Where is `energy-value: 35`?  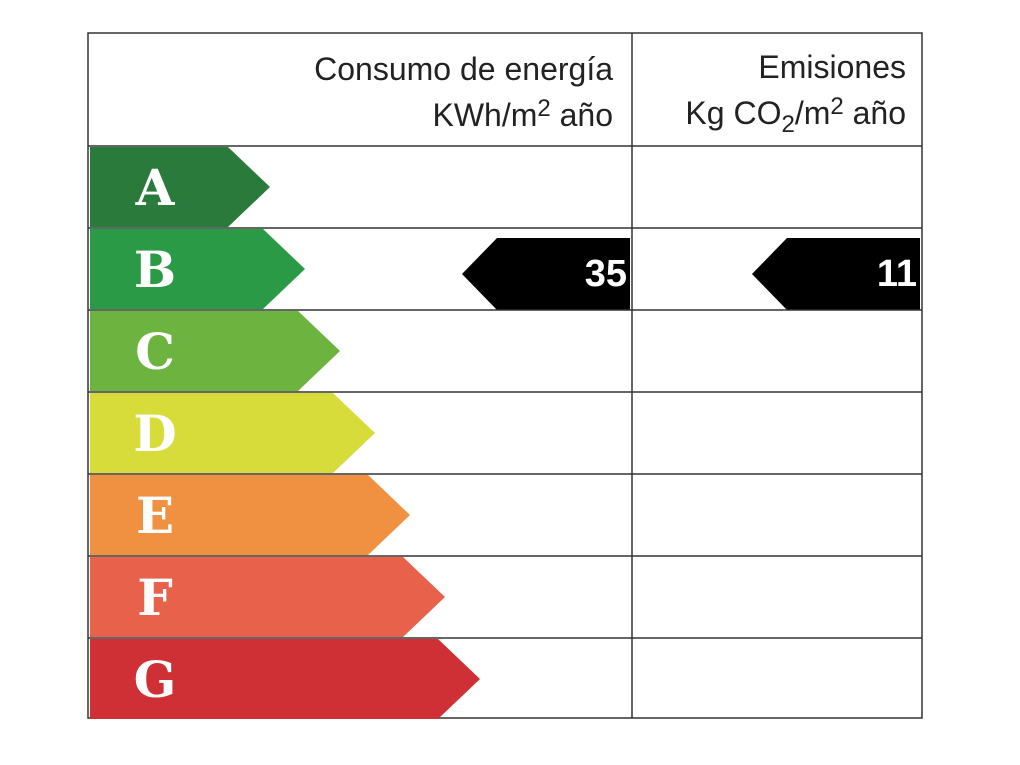 energy-value: 35 is located at coordinates (606, 274).